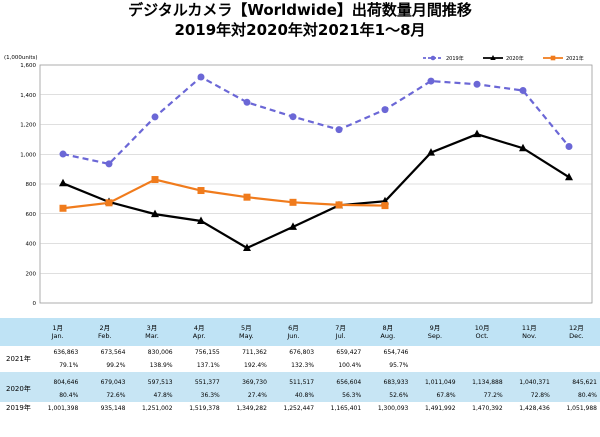 The image size is (600, 437). I want to click on month-label-en: Feb., so click(105, 336).